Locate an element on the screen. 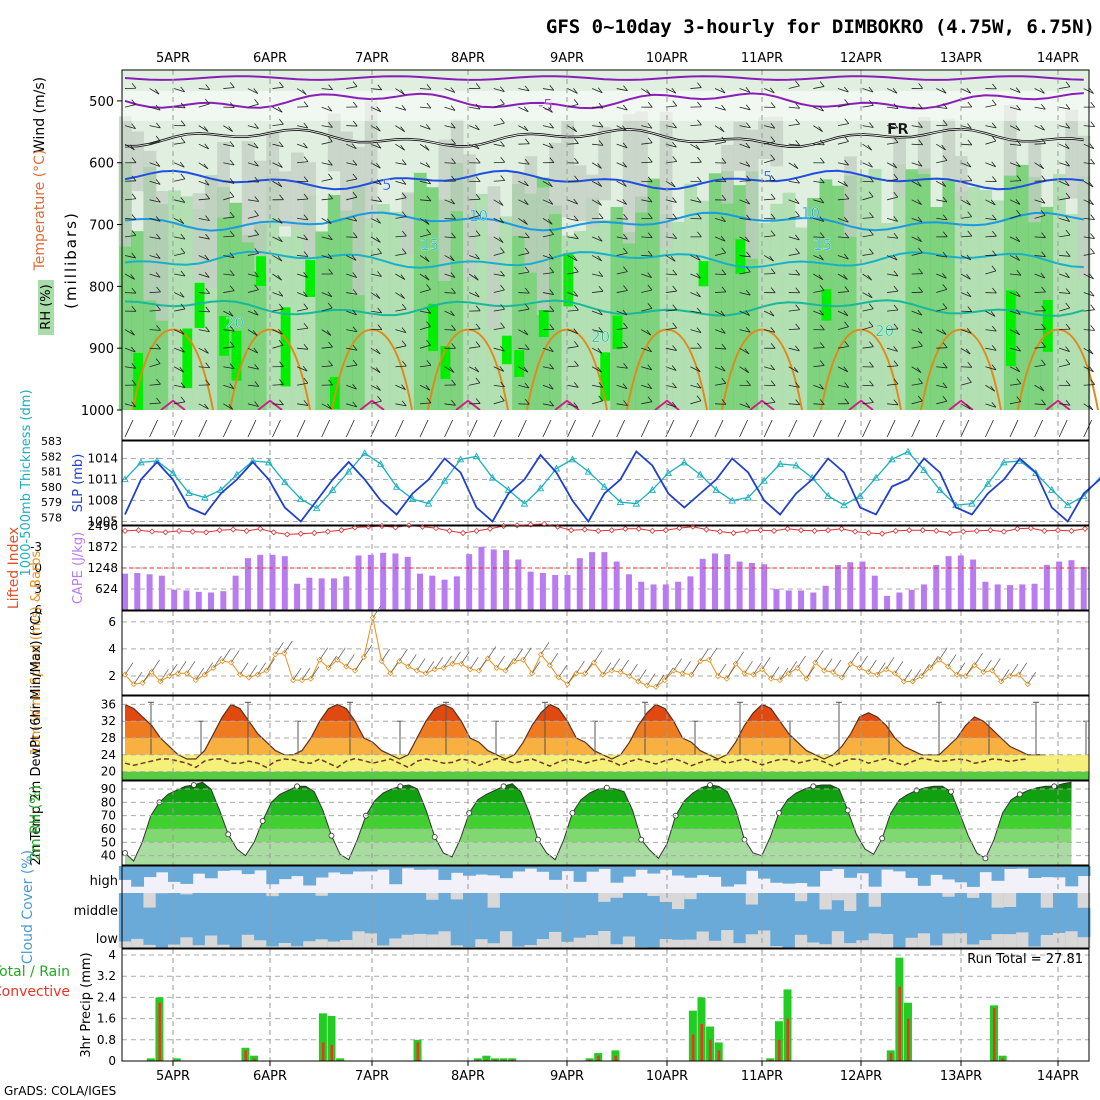 The width and height of the screenshot is (1100, 1100). surface-barb is located at coordinates (842, 428).